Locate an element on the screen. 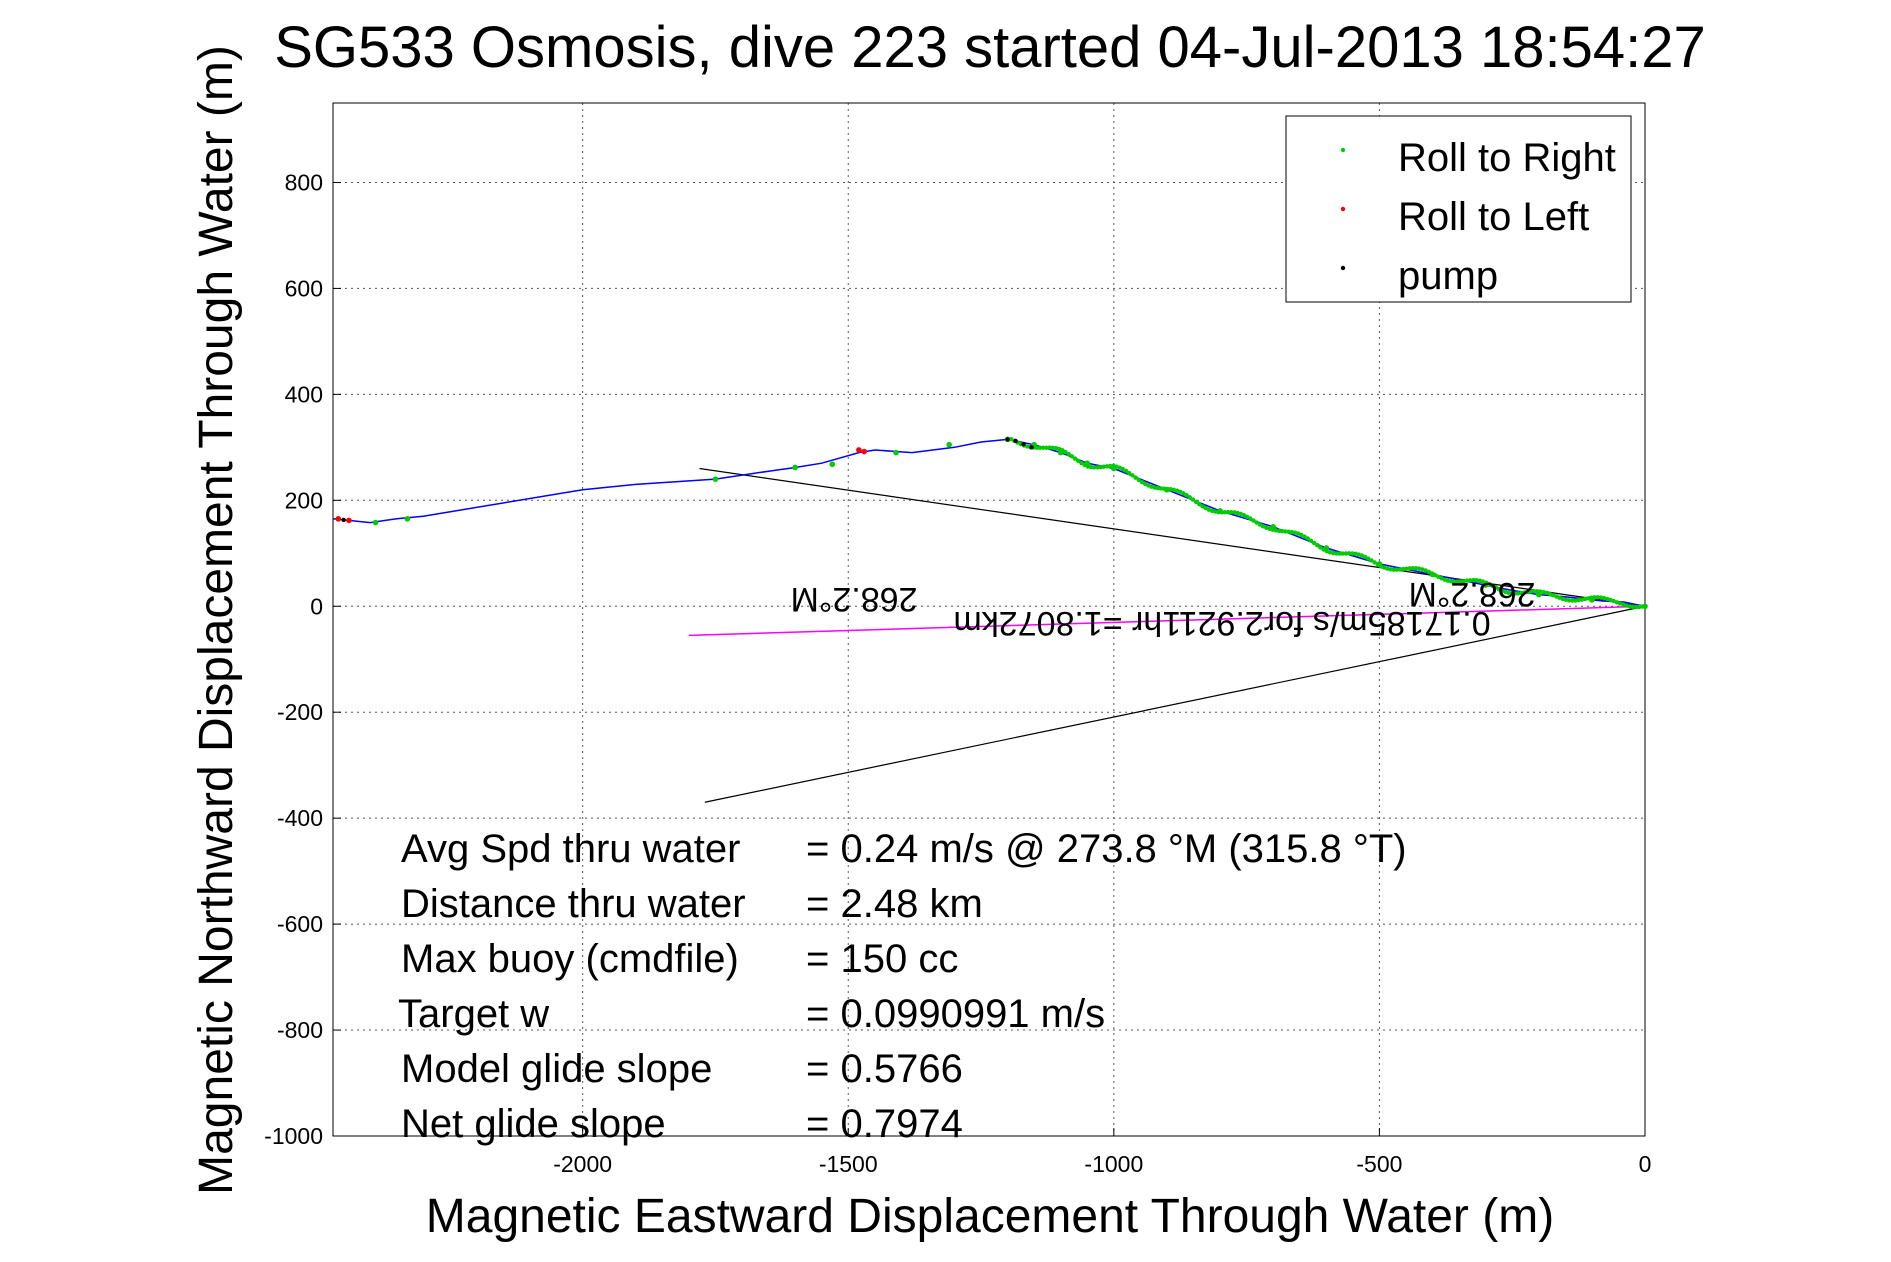 Image resolution: width=1891 pixels, height=1262 pixels. stat-value: = 2.48 km is located at coordinates (894, 904).